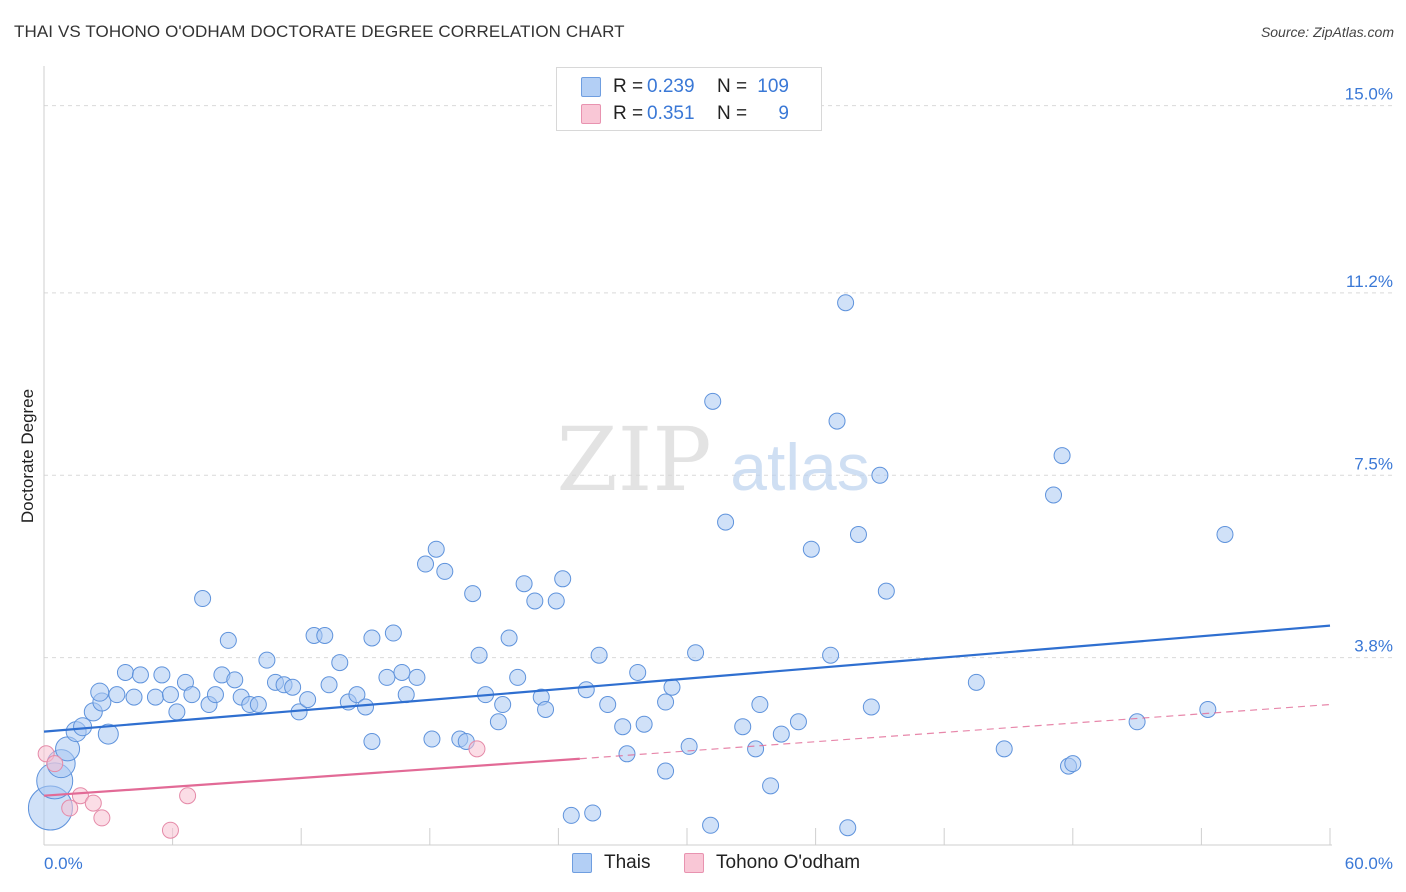 The height and width of the screenshot is (892, 1406). Describe the element at coordinates (27, 456) in the screenshot. I see `y-axis-label: Doctorate Degree` at that location.